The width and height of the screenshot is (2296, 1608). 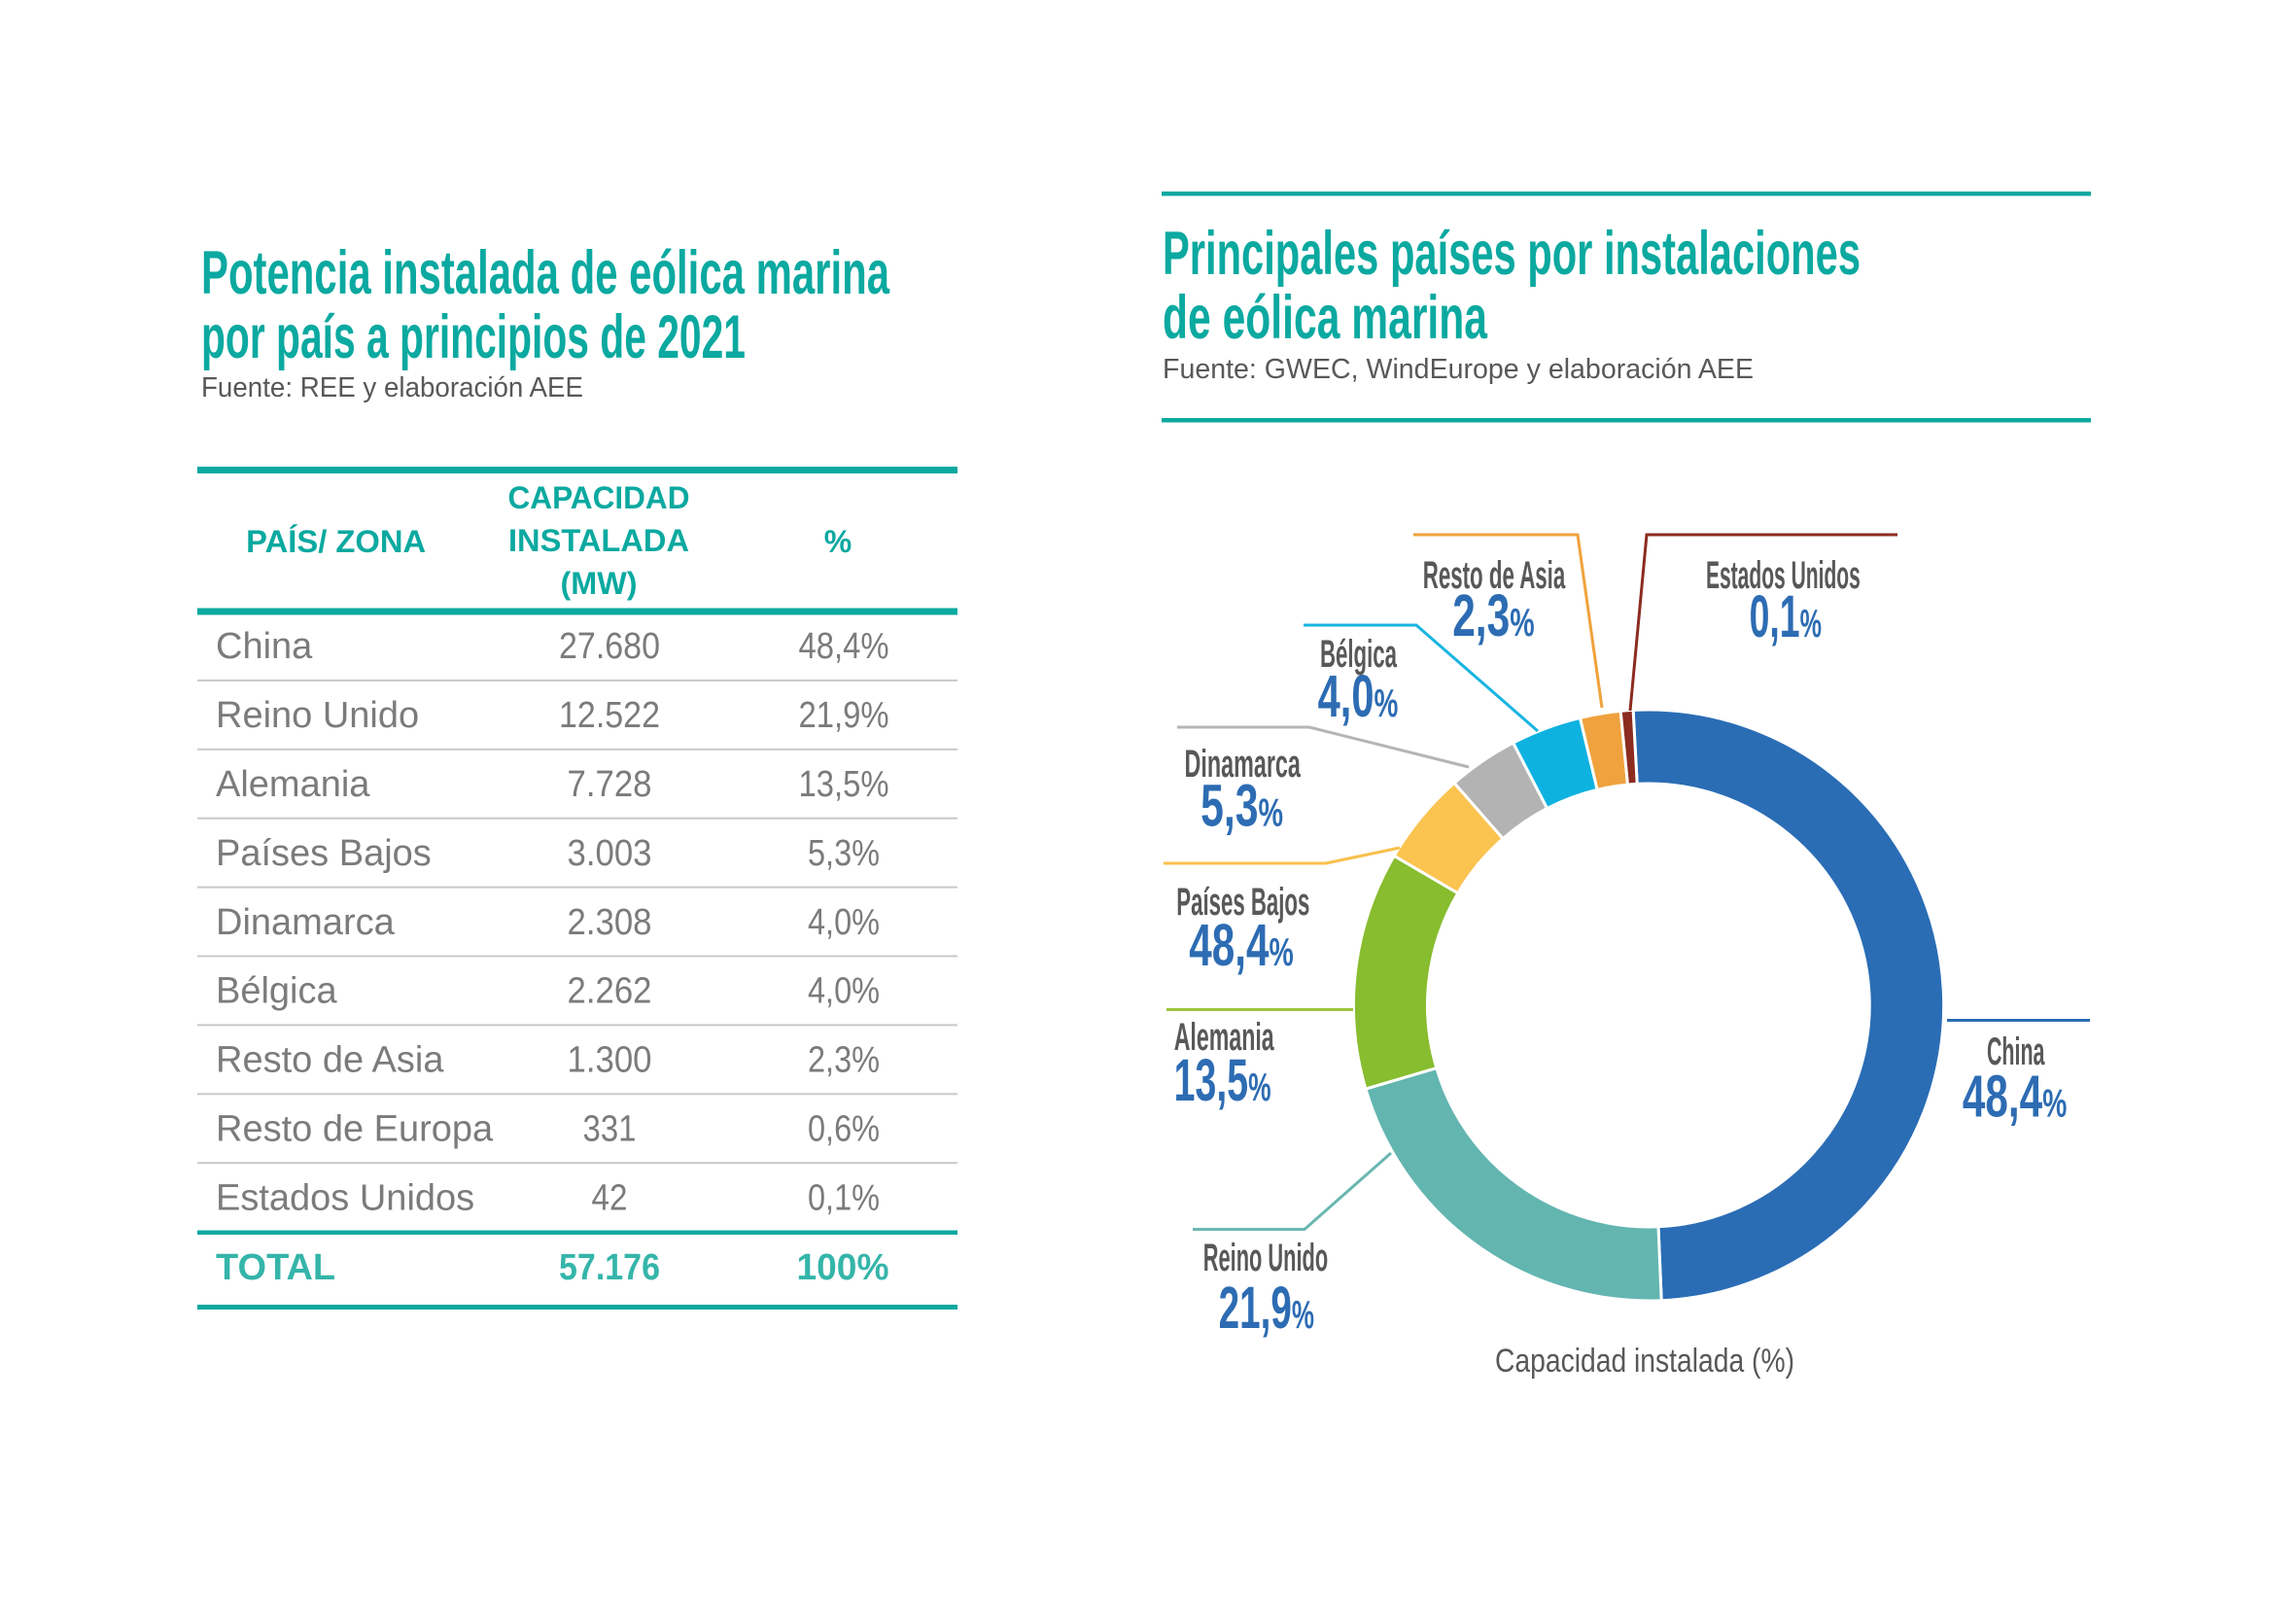 What do you see at coordinates (610, 991) in the screenshot?
I see `svg-text: 2.262` at bounding box center [610, 991].